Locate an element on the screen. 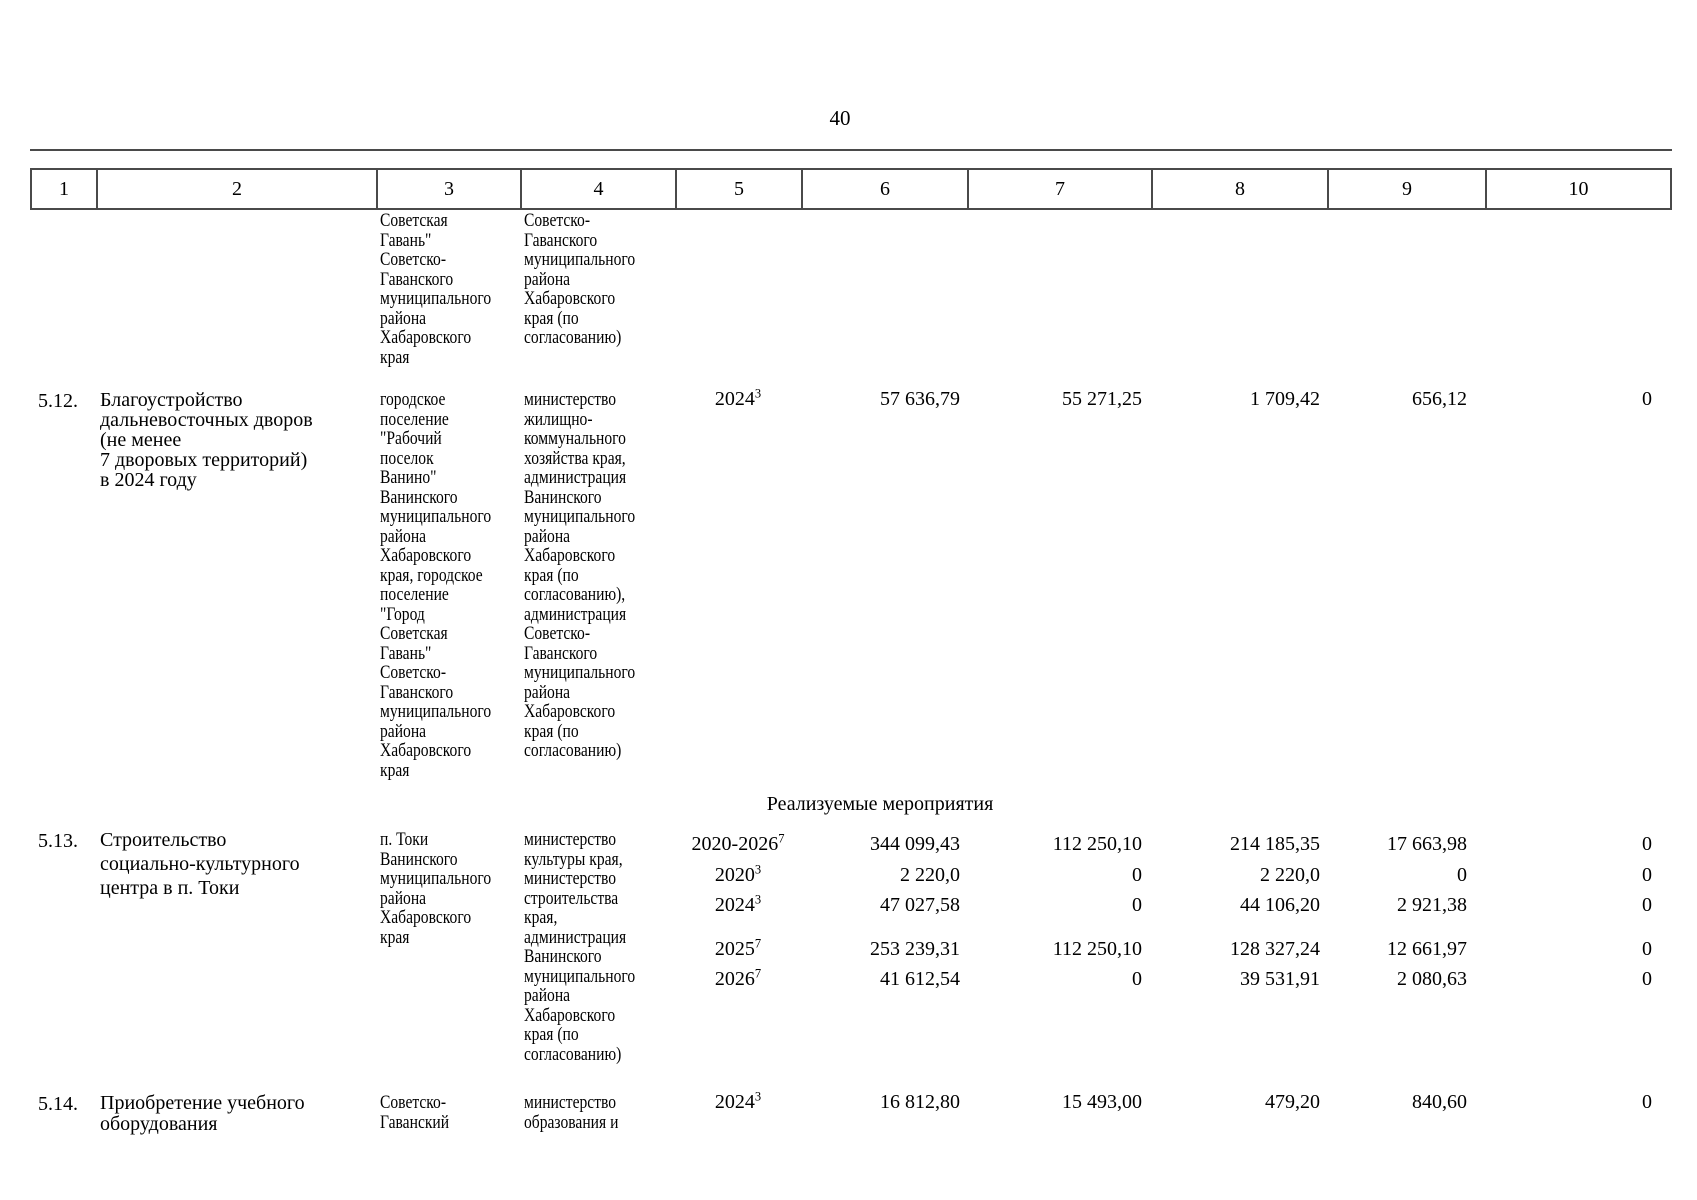 This screenshot has width=1697, height=1200. header-col-3: 3 is located at coordinates (450, 189).